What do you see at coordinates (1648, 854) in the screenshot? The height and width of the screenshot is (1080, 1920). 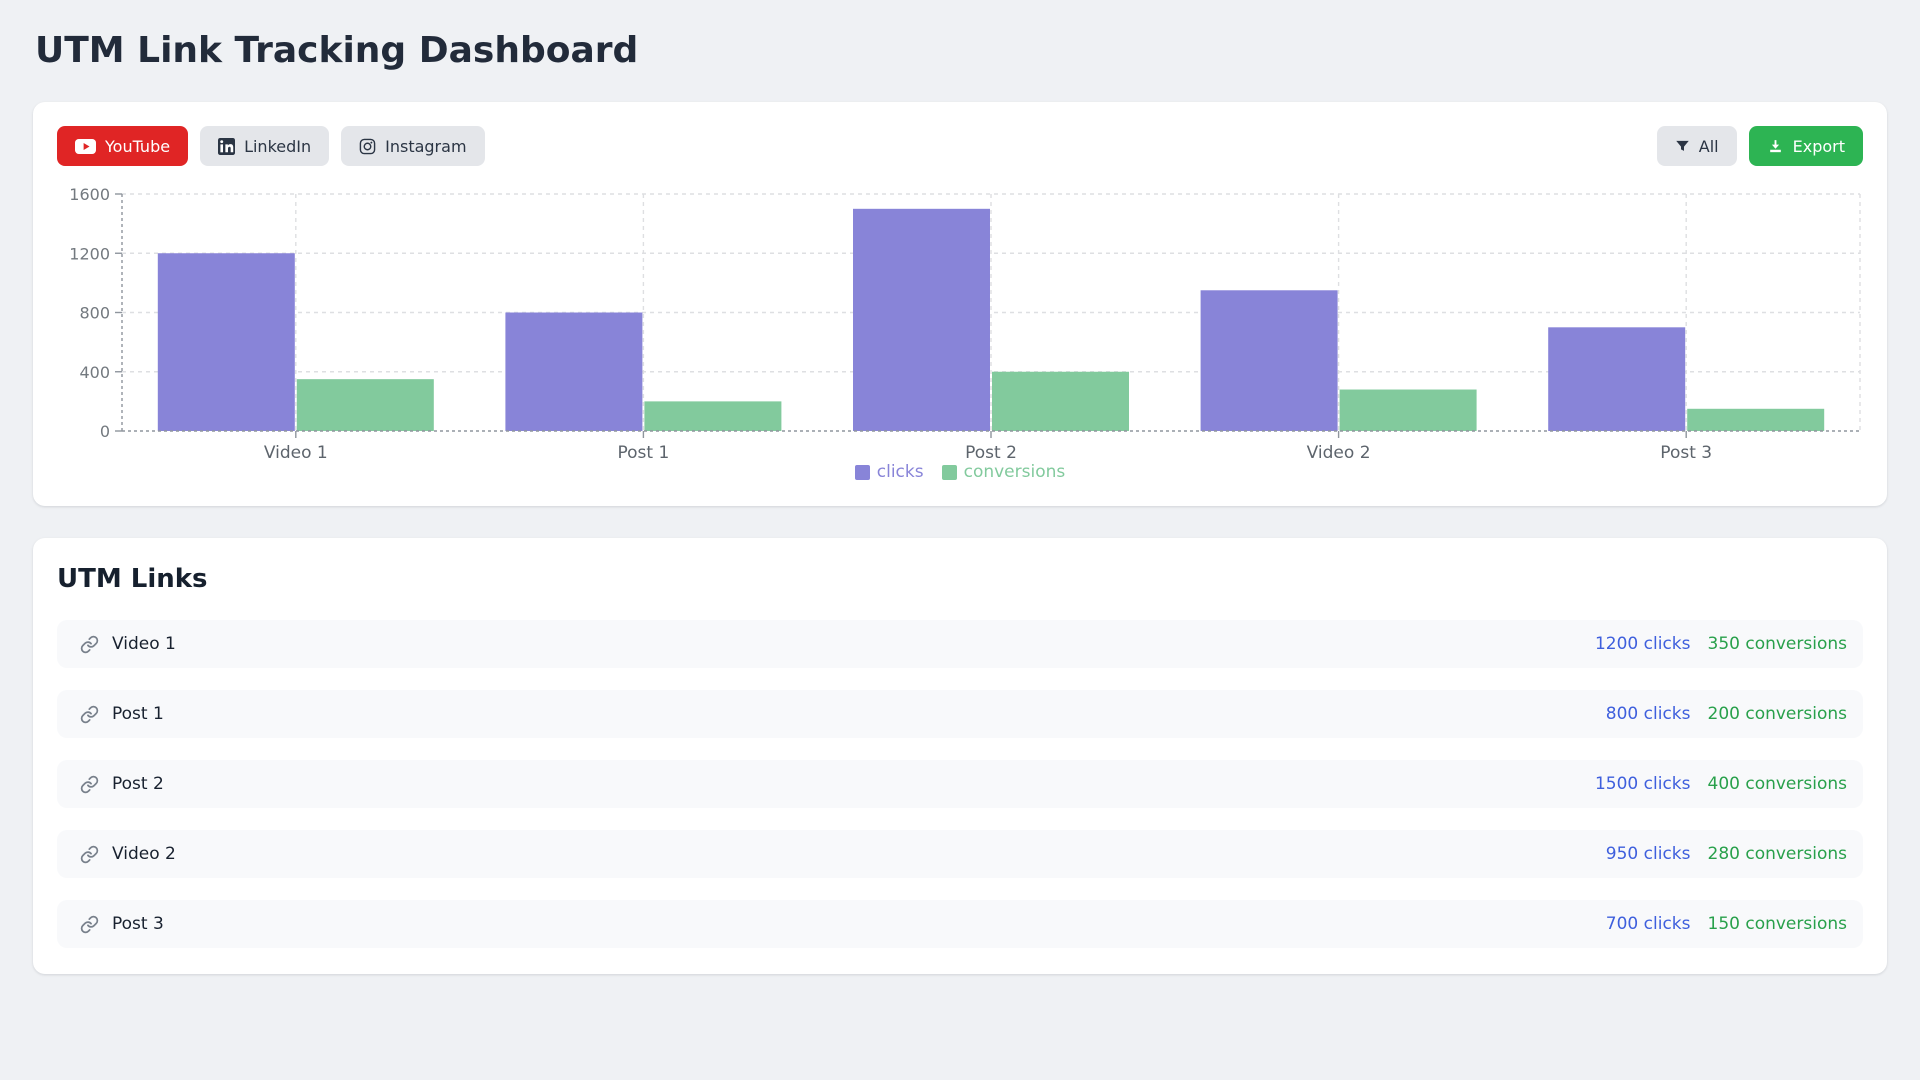 I see `clicks-stat: 950 clicks` at bounding box center [1648, 854].